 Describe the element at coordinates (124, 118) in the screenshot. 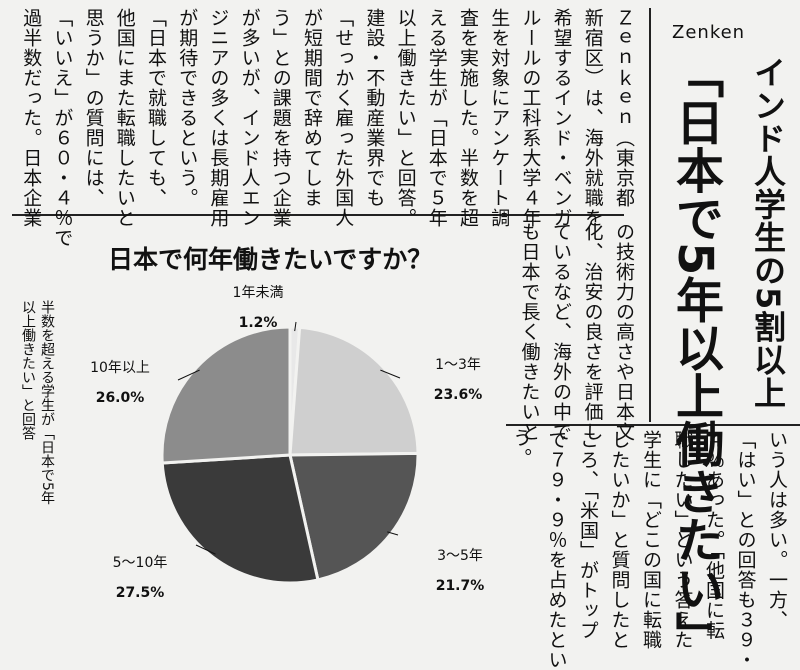

I see `article-upper-column: 他国にまた転職したいと` at that location.